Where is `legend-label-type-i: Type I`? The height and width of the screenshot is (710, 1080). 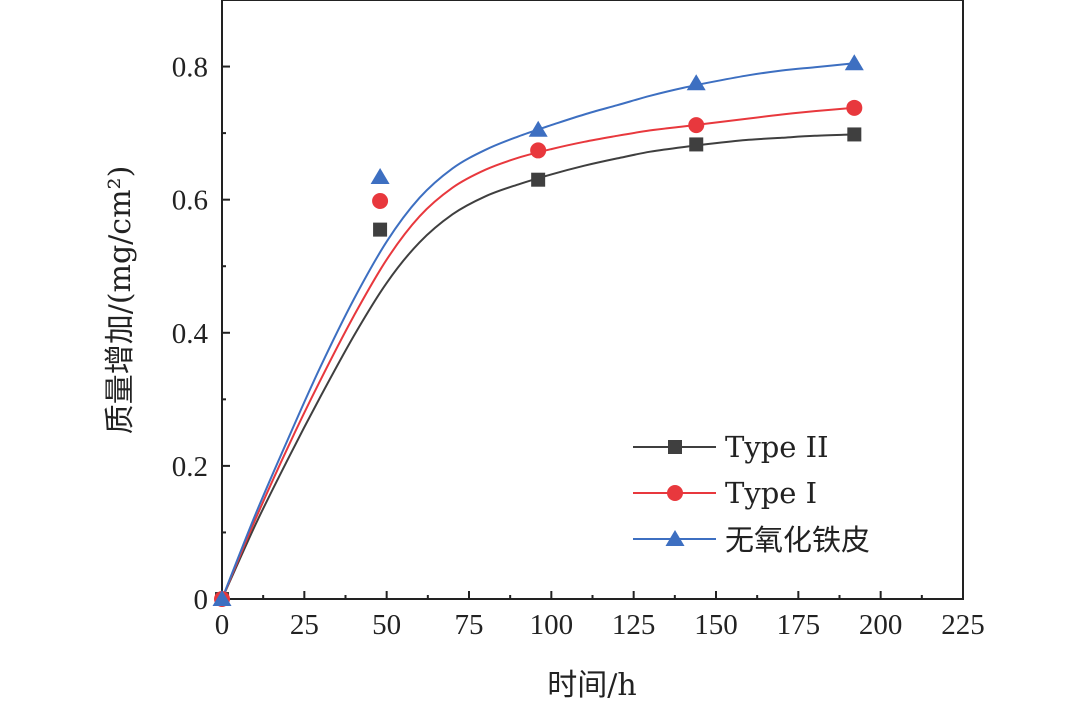 legend-label-type-i: Type I is located at coordinates (771, 493).